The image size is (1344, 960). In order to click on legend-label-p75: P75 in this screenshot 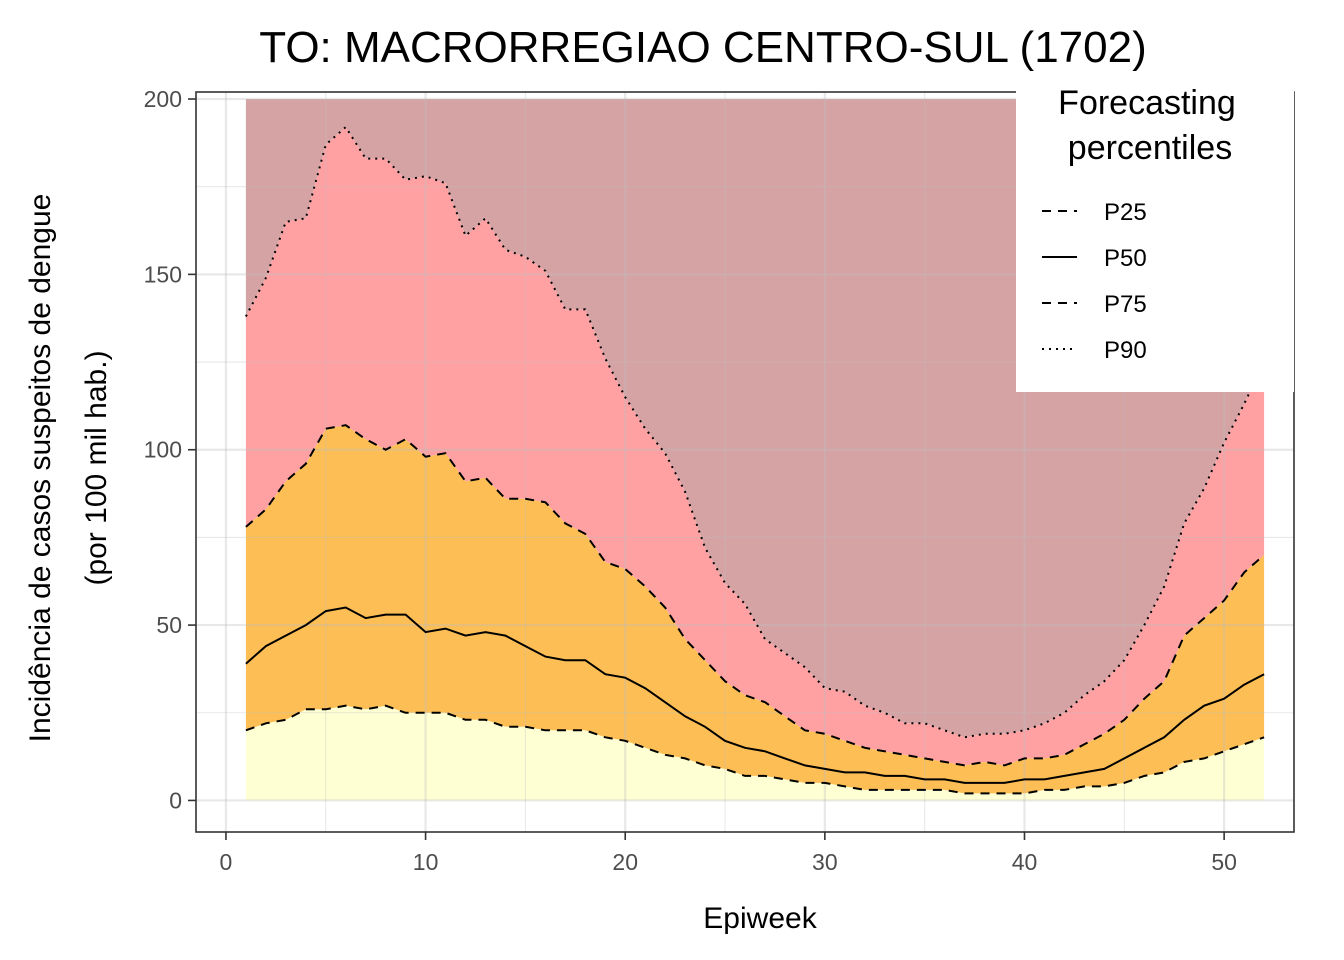, I will do `click(1125, 304)`.